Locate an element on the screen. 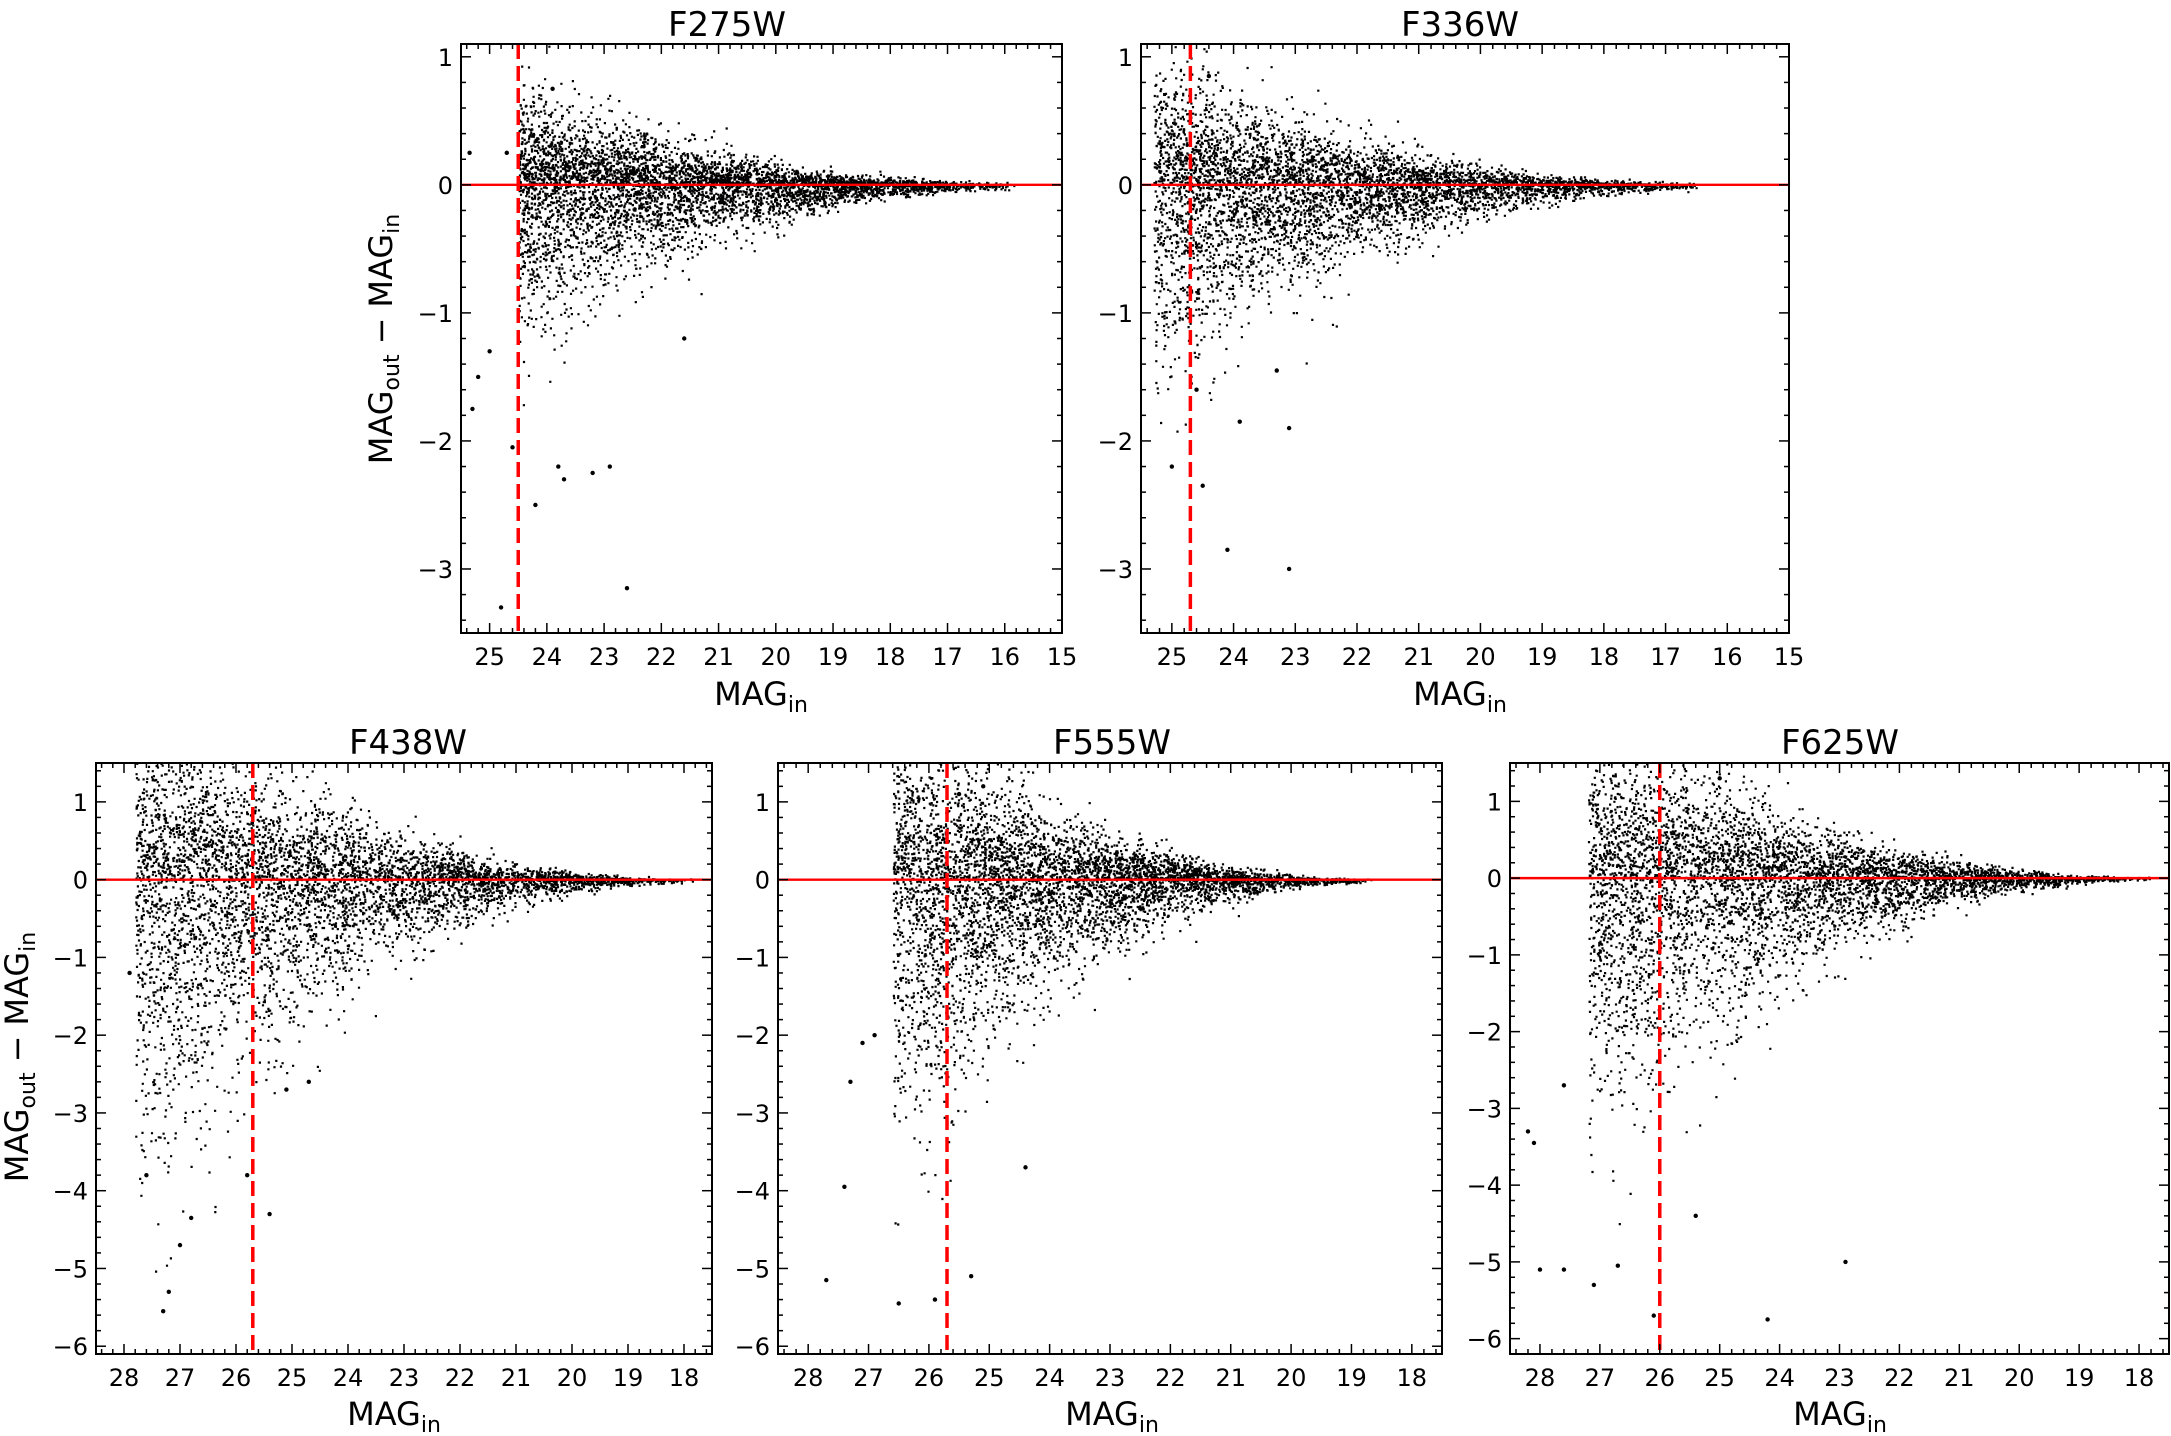 This screenshot has height=1436, width=2171. panel-title: F336W is located at coordinates (1460, 25).